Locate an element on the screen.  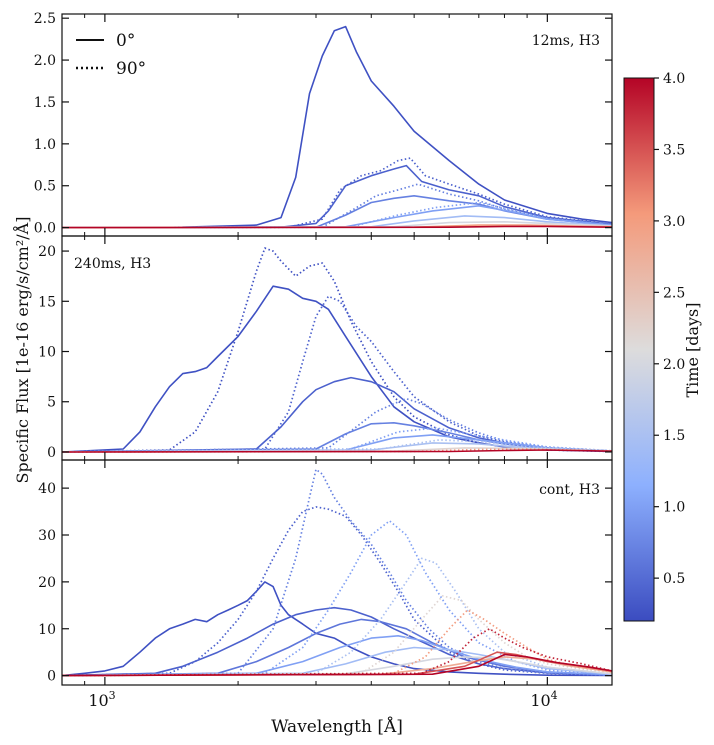
x-tick-labels: 10³ 10⁴ is located at coordinates (322, 699).